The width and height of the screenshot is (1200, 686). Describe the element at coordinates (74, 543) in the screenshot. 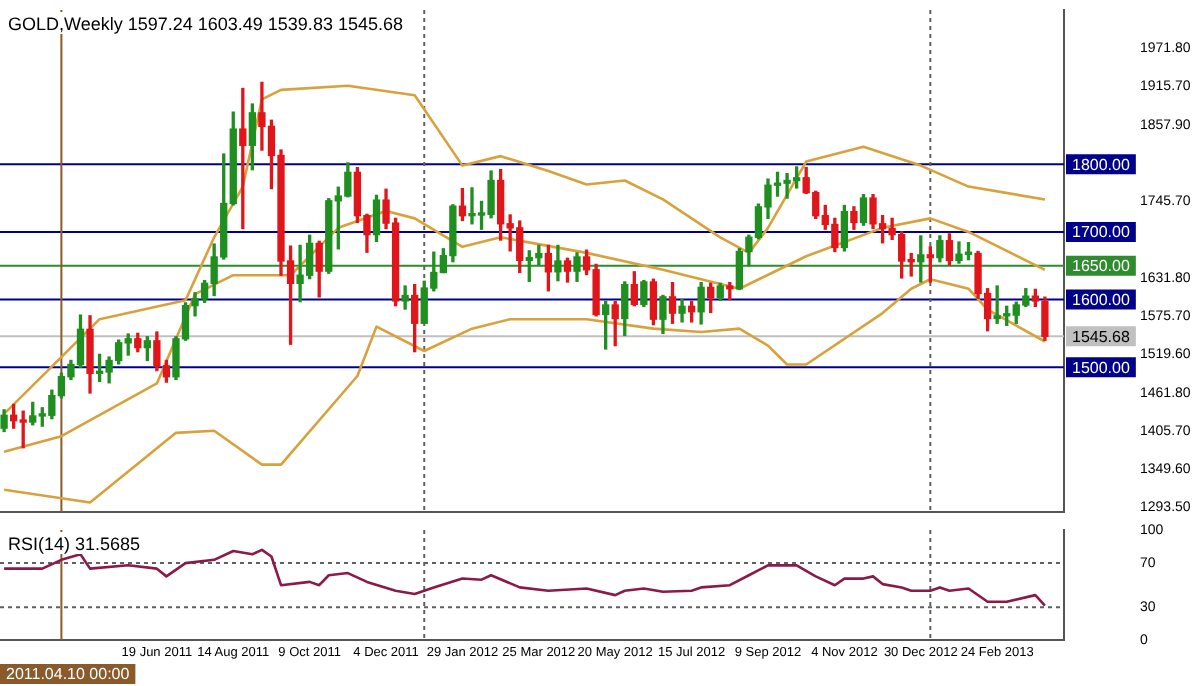

I see `chart-title: RSI(14) 31.5685` at that location.